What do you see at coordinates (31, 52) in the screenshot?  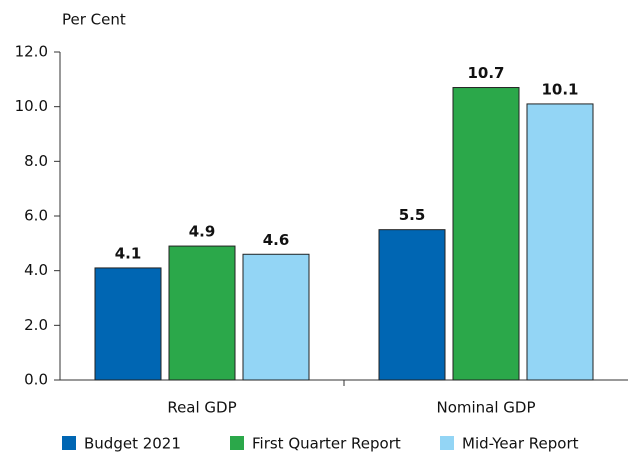 I see `y-tick-label: 12.0` at bounding box center [31, 52].